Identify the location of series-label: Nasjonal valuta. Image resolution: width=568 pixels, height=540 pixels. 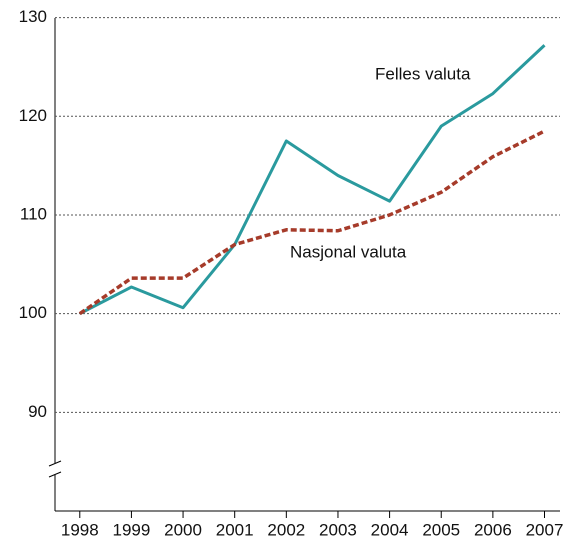
(348, 251).